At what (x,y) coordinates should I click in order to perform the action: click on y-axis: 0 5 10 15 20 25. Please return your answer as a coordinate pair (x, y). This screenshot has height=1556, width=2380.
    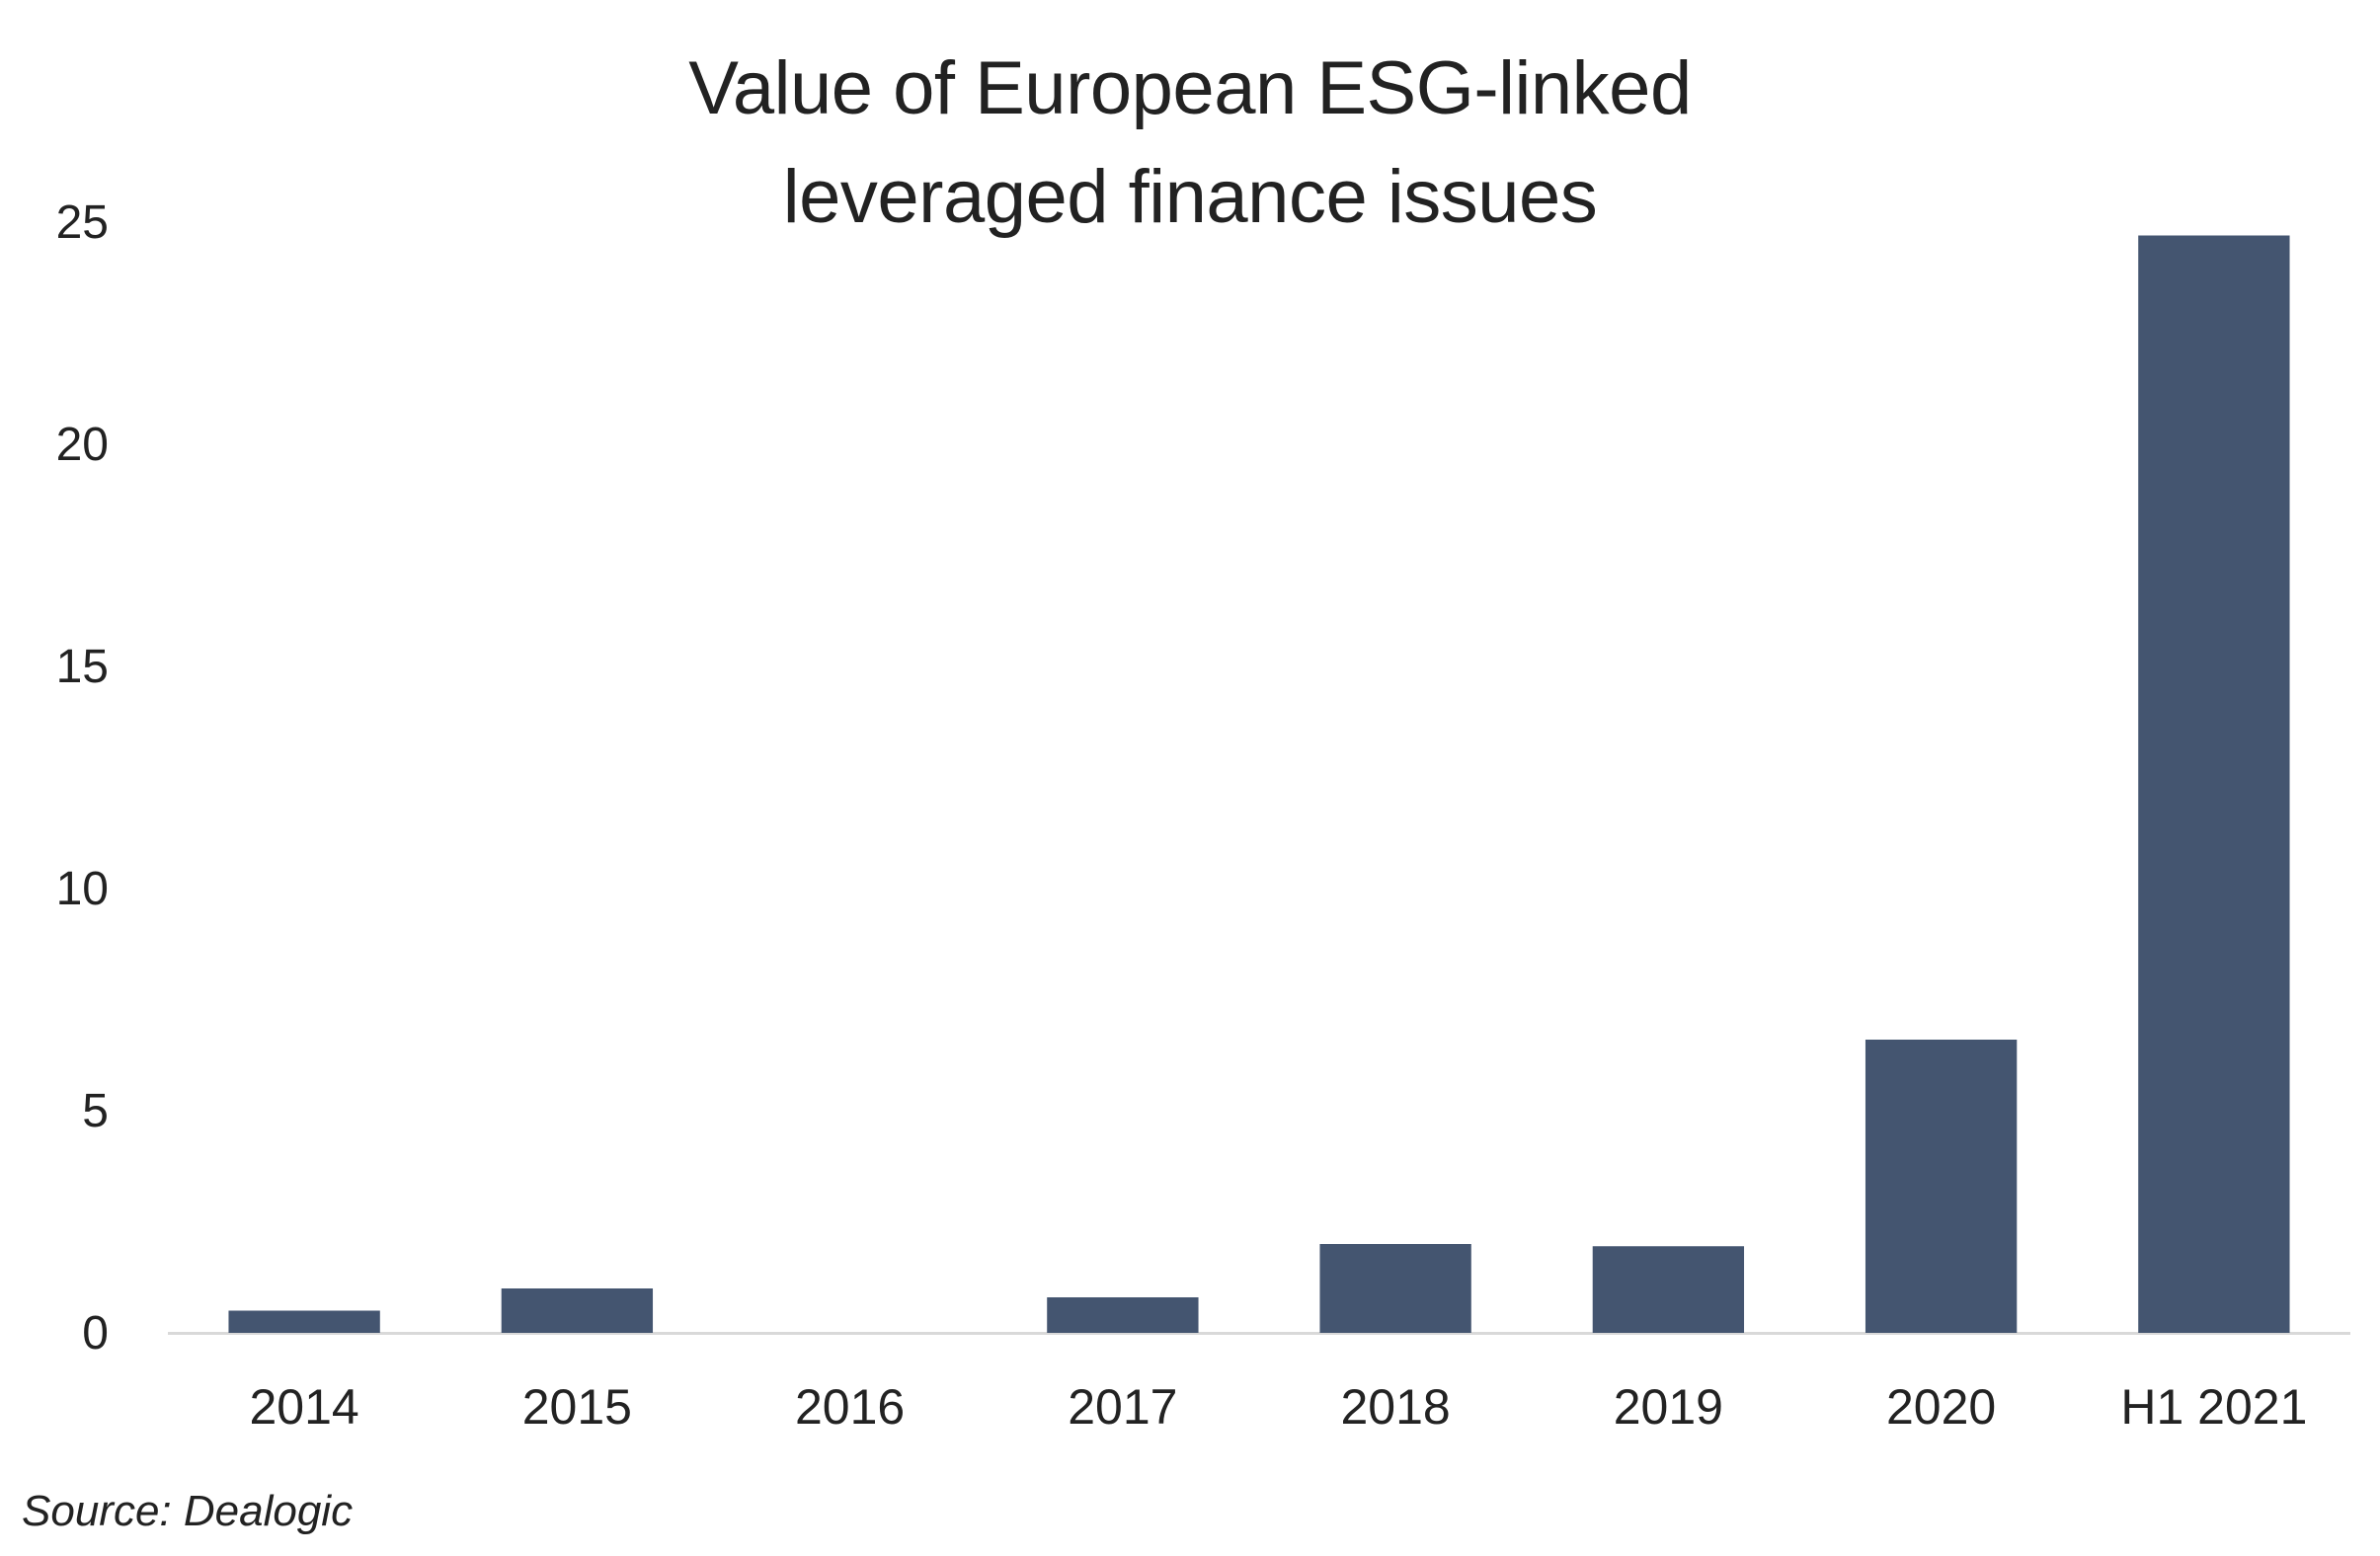
    Looking at the image, I should click on (82, 778).